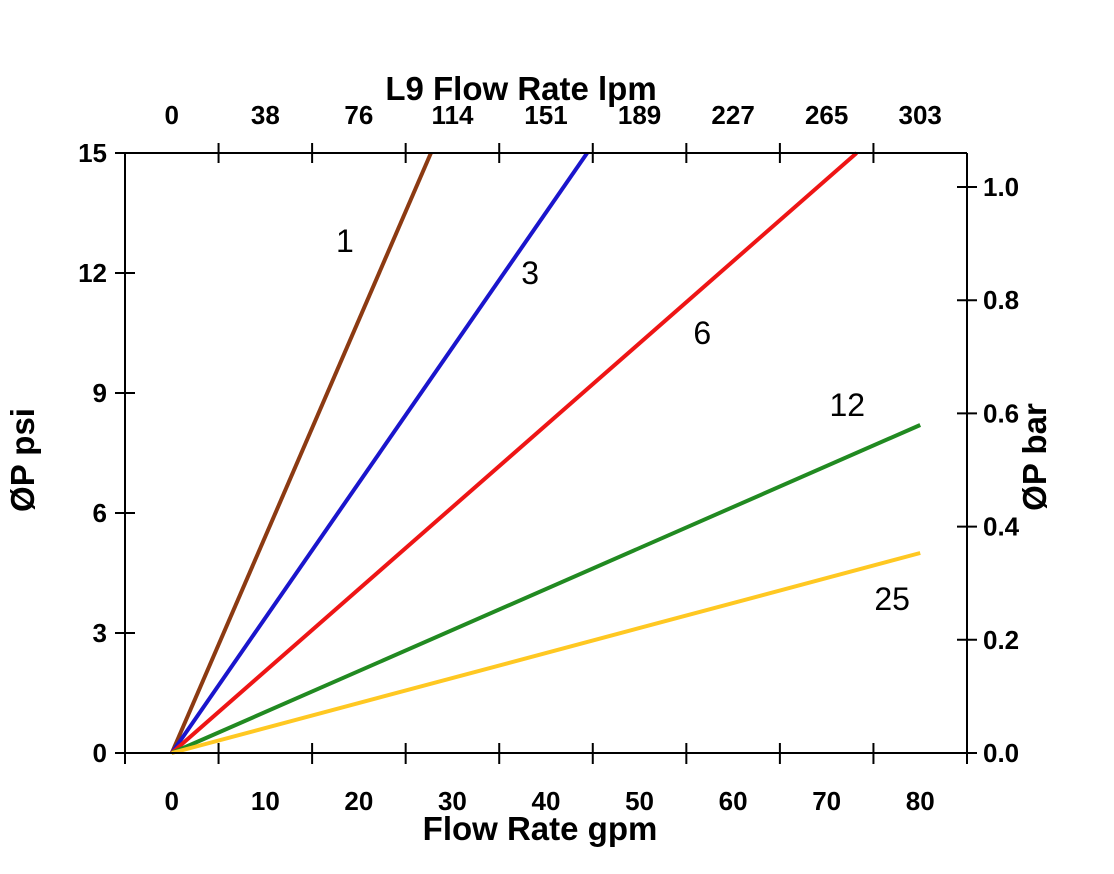 This screenshot has width=1114, height=874. Describe the element at coordinates (358, 115) in the screenshot. I see `top-tick-label: 76` at that location.